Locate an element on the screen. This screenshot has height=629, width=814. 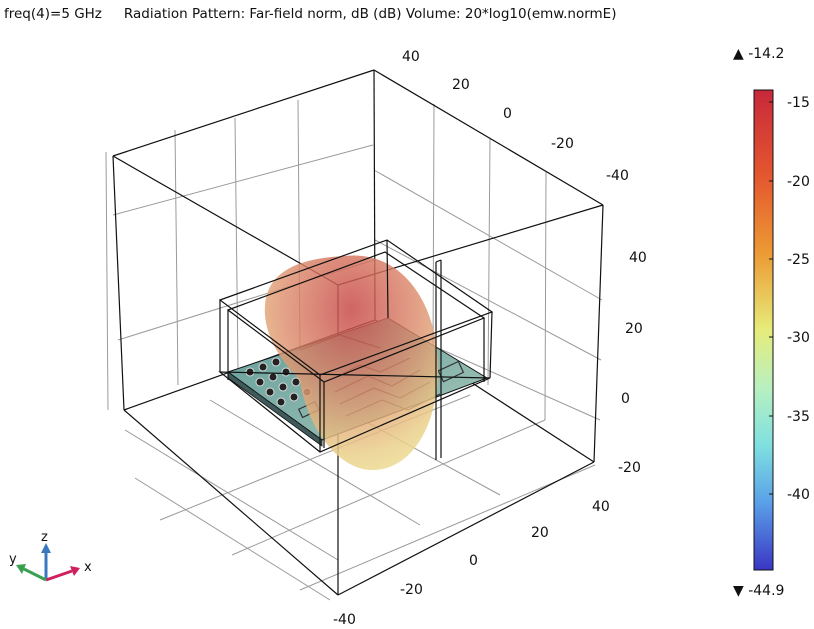
top-tick-label: -40 is located at coordinates (617, 176).